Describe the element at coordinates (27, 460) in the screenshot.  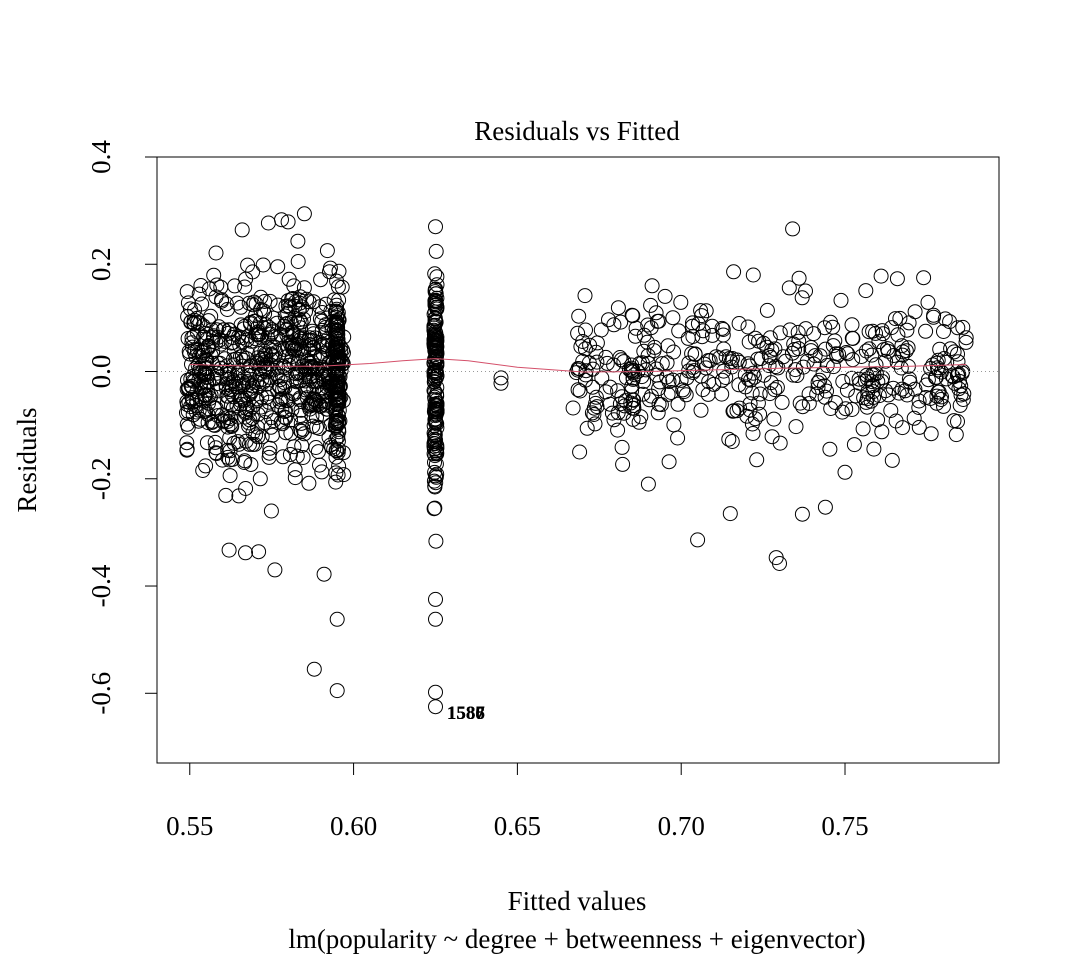
I see `y-axis-label: Residuals` at that location.